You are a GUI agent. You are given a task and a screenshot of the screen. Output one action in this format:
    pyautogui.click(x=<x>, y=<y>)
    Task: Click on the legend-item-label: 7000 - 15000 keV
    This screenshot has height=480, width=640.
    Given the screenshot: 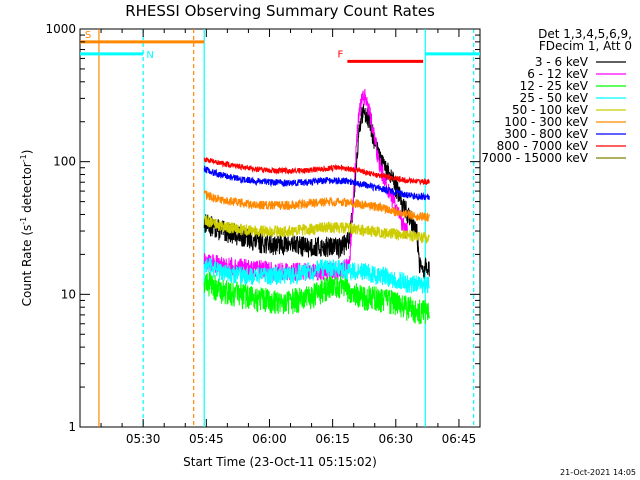 What is the action you would take?
    pyautogui.click(x=534, y=158)
    